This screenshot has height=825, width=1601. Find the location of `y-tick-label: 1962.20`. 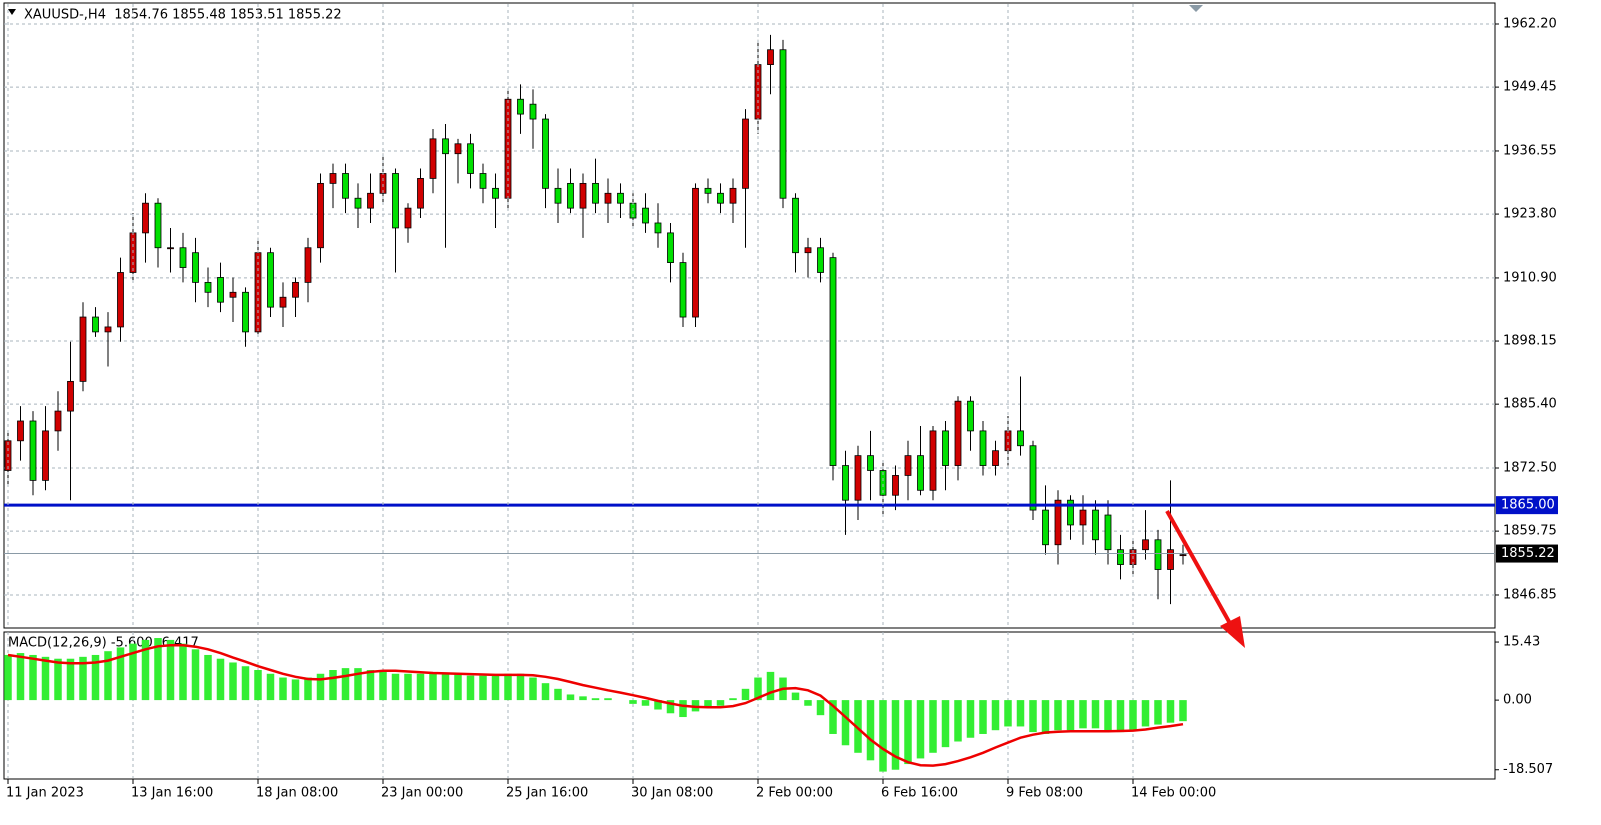

y-tick-label: 1962.20 is located at coordinates (1530, 23).